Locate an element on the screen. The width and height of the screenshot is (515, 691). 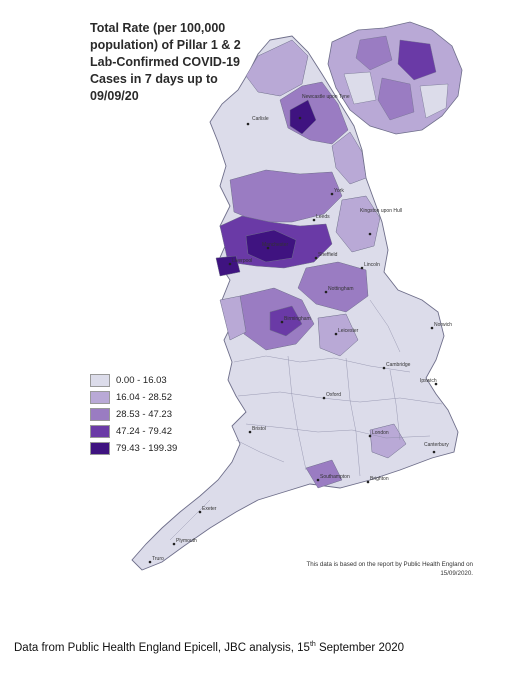
place-label: Leeds is located at coordinates (323, 217).